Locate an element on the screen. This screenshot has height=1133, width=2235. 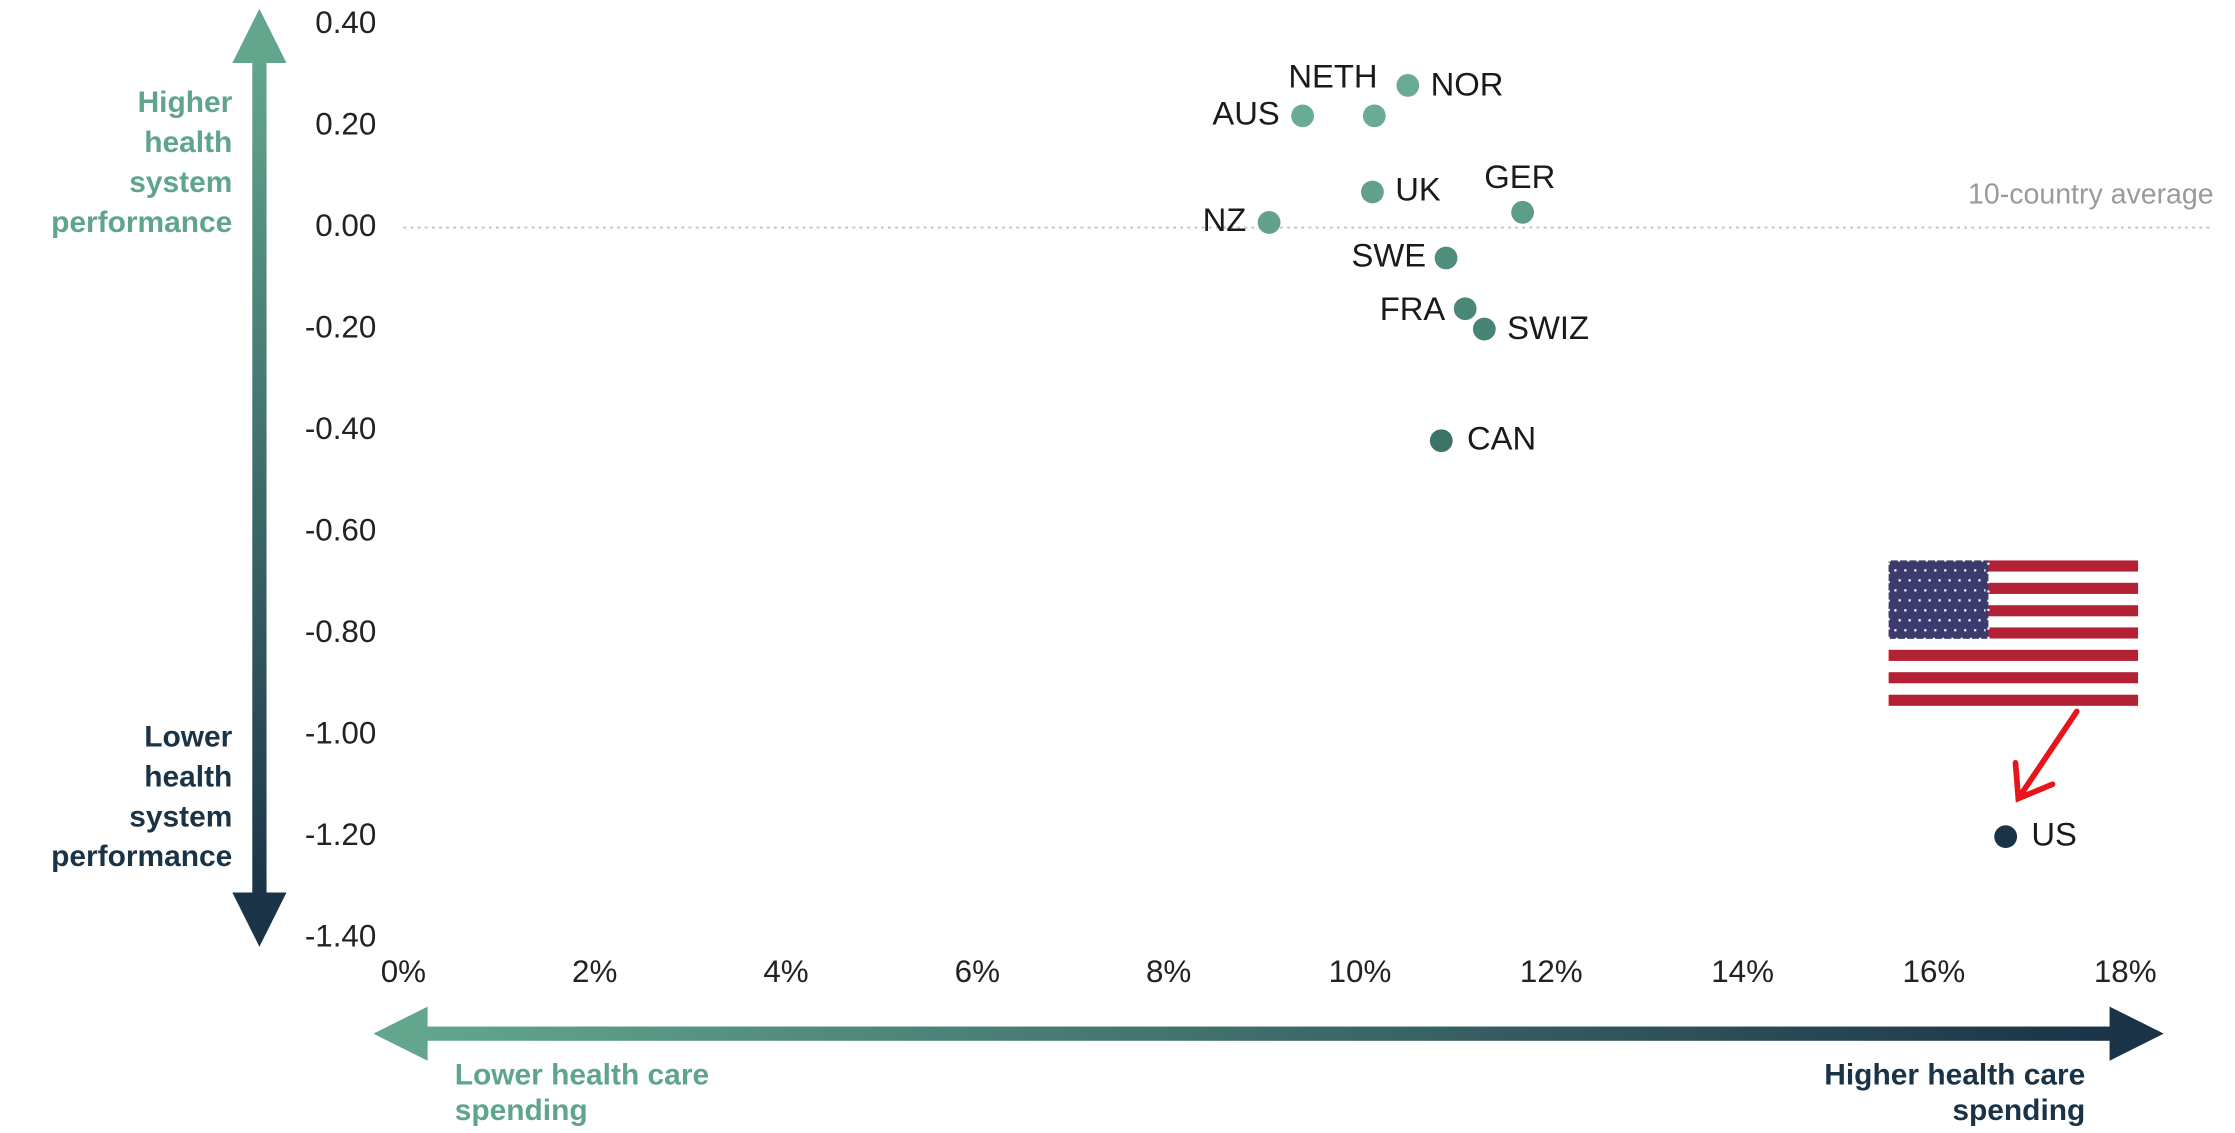
point-label: GER is located at coordinates (1519, 176).